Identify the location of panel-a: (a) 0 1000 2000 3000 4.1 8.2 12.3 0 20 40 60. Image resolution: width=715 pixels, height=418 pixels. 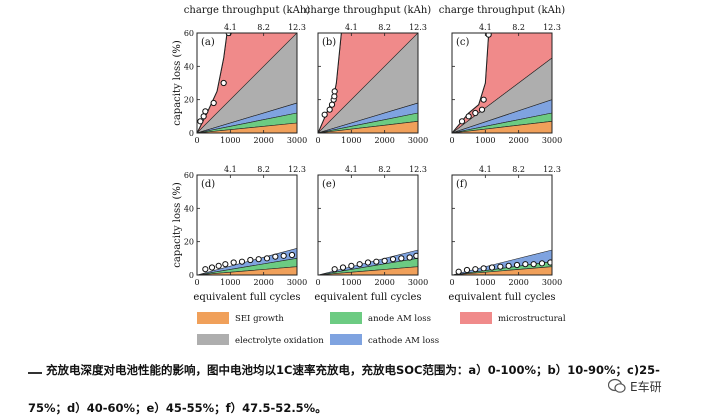
(245, 84).